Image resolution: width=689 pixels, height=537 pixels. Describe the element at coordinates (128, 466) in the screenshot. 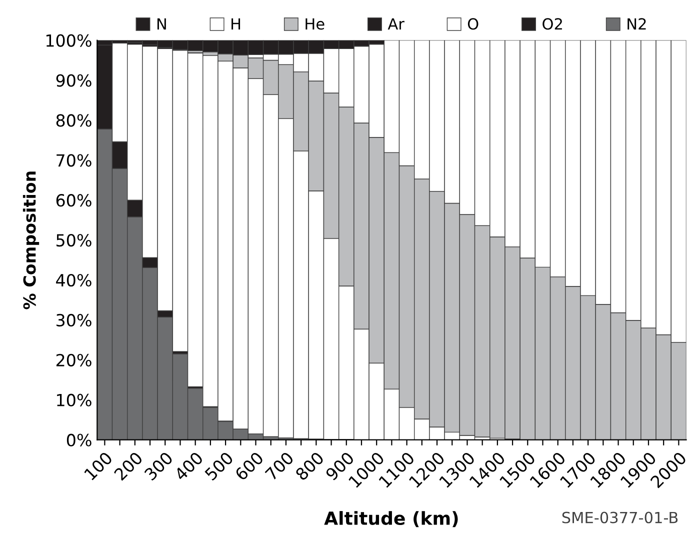

I see `x-tick-label: 200` at that location.